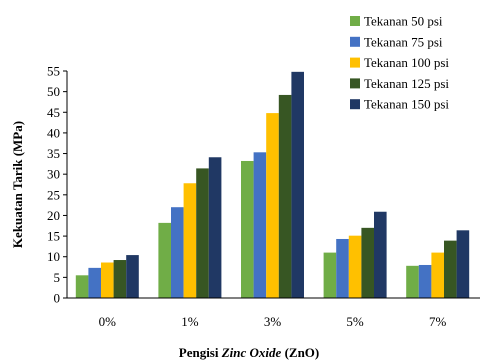 The height and width of the screenshot is (363, 481). Describe the element at coordinates (200, 352) in the screenshot. I see `x-axis-title-prefix: Pengisi` at that location.